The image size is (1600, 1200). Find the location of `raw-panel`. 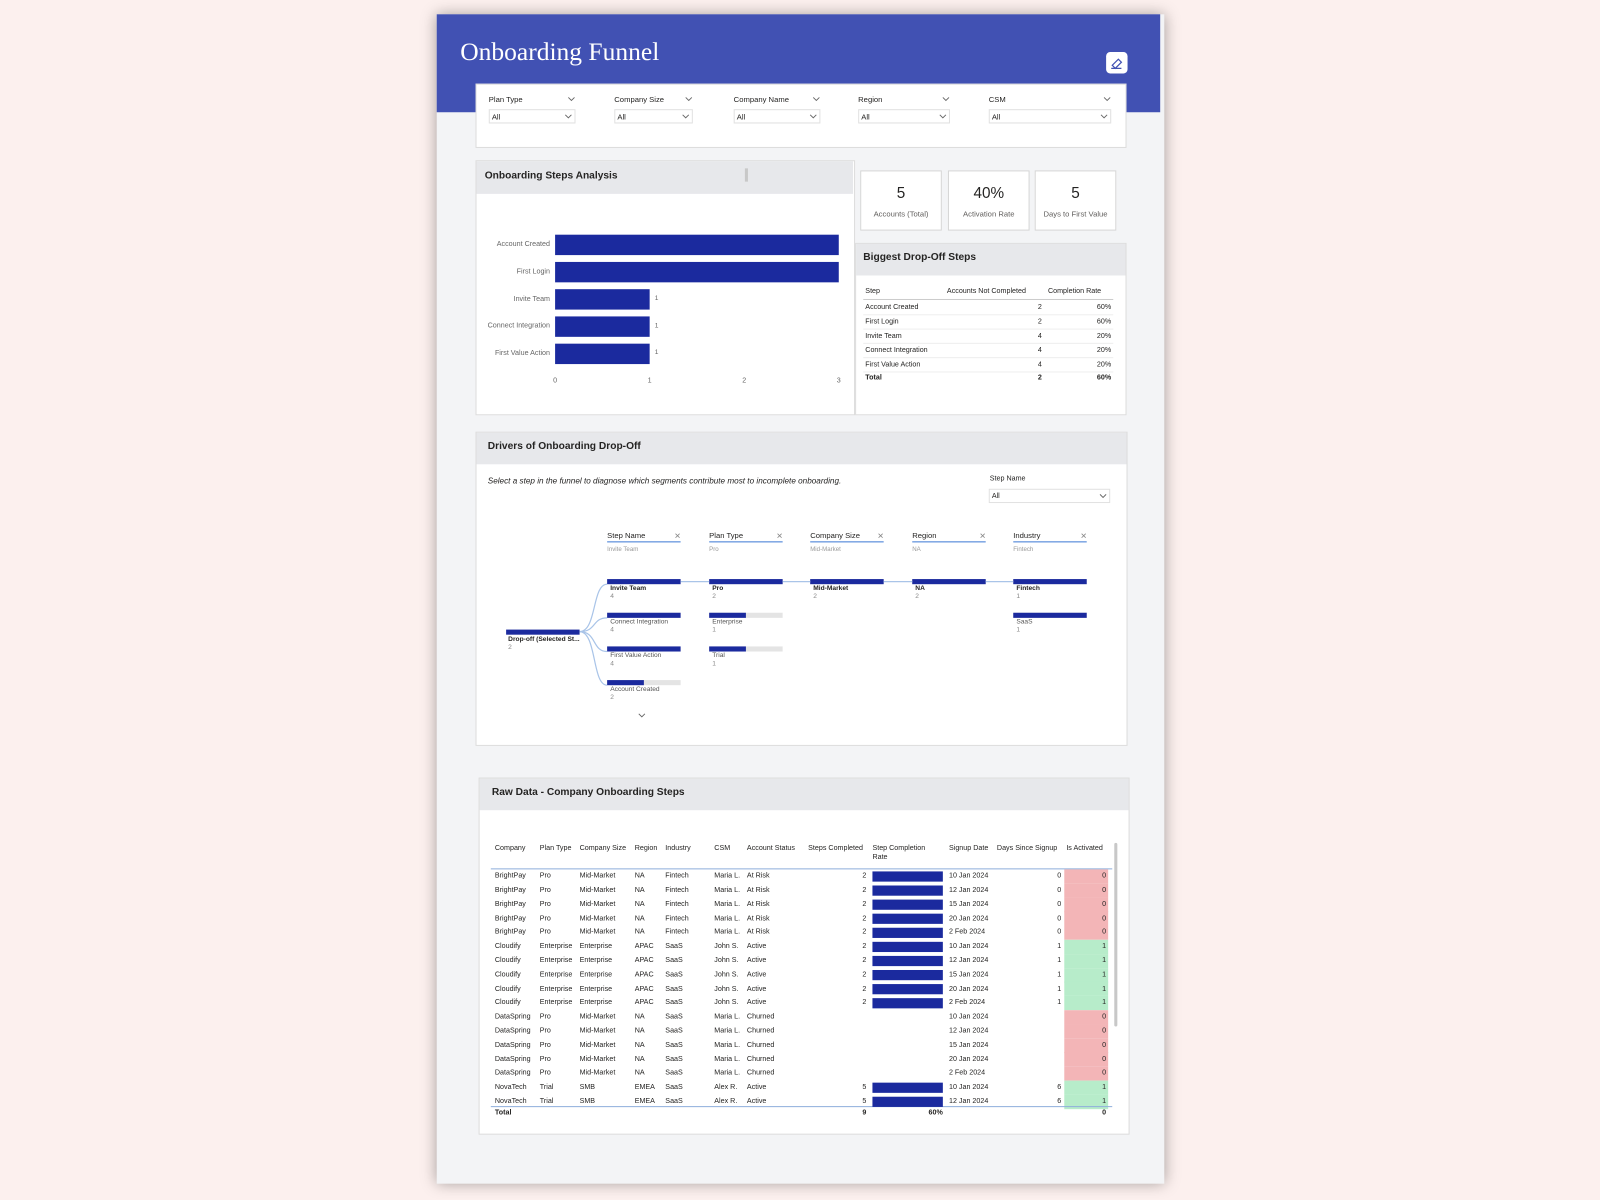

raw-panel is located at coordinates (804, 956).